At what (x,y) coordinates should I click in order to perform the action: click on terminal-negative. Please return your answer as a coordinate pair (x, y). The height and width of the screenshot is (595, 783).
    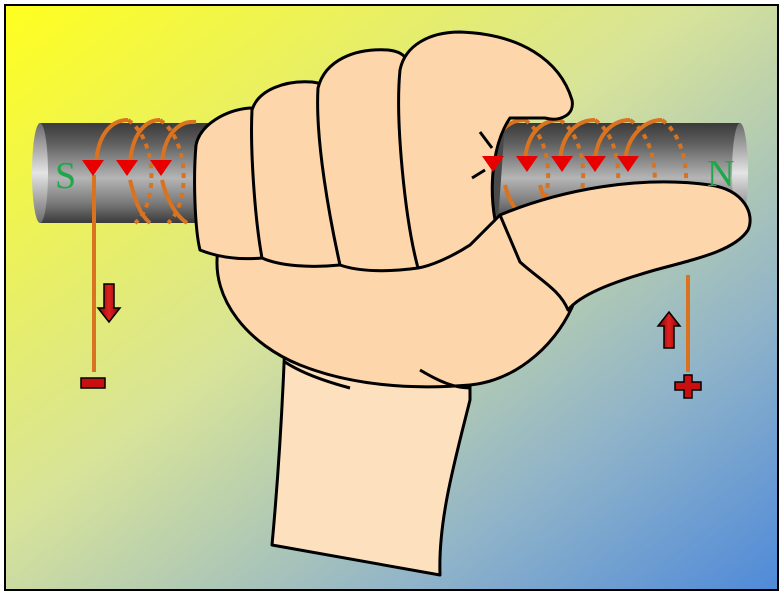
    Looking at the image, I should click on (93, 383).